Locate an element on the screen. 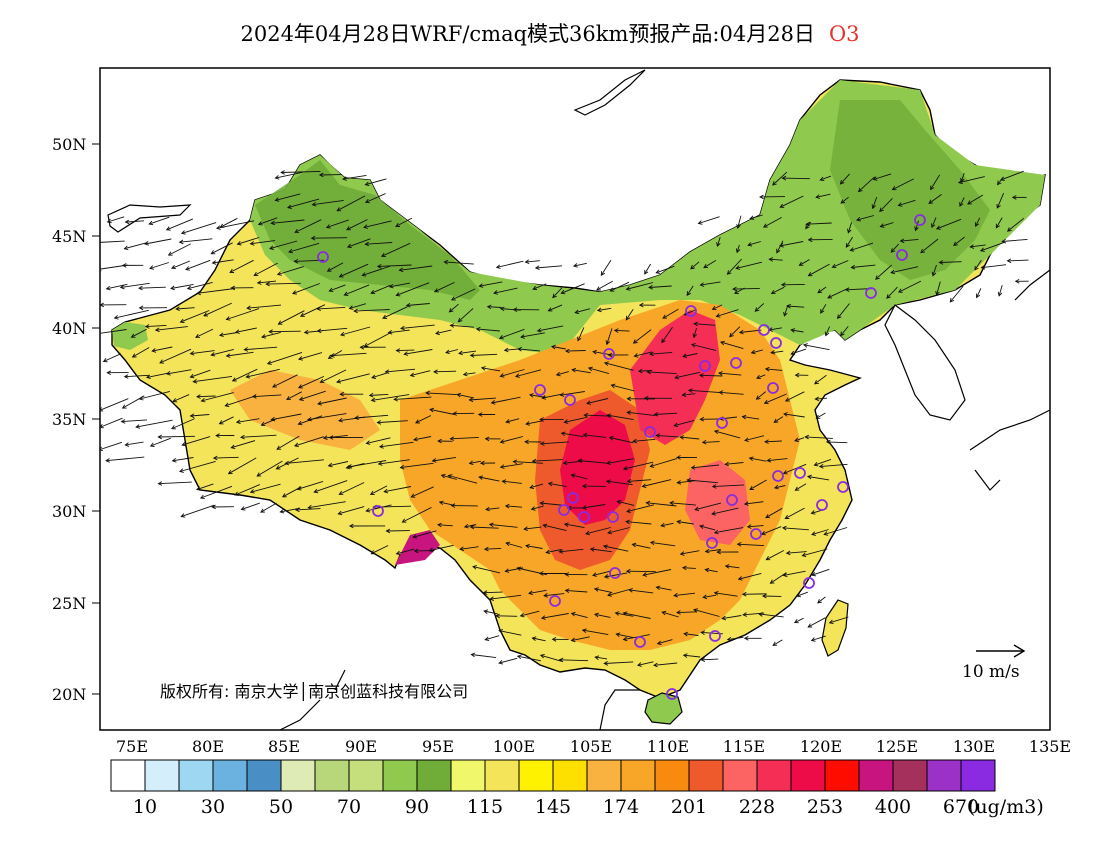  title-text: 2024年04月28日WRF/cmaq模式36km预报产品:04月28日 is located at coordinates (527, 34).